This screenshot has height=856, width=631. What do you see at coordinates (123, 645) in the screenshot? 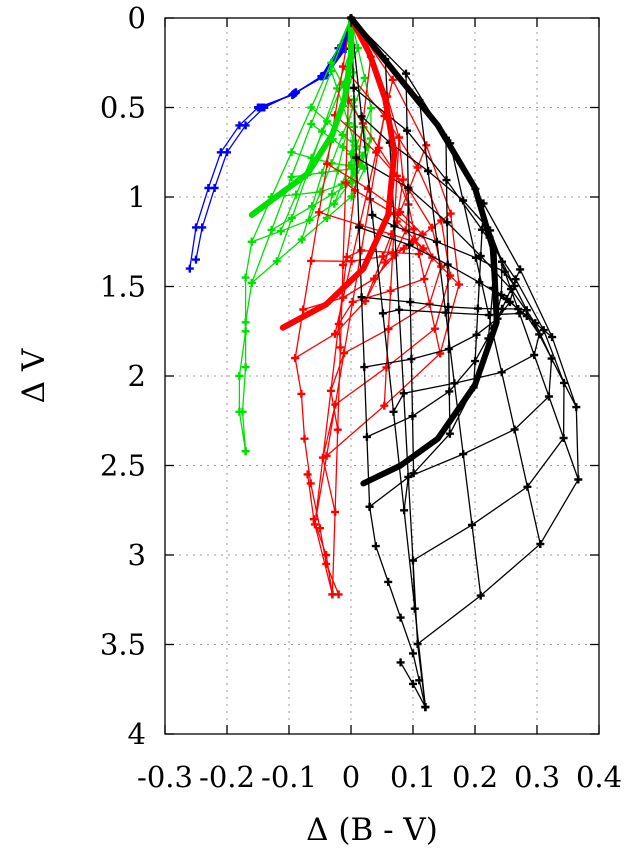
I see `y-tick-label: 3.5` at bounding box center [123, 645].